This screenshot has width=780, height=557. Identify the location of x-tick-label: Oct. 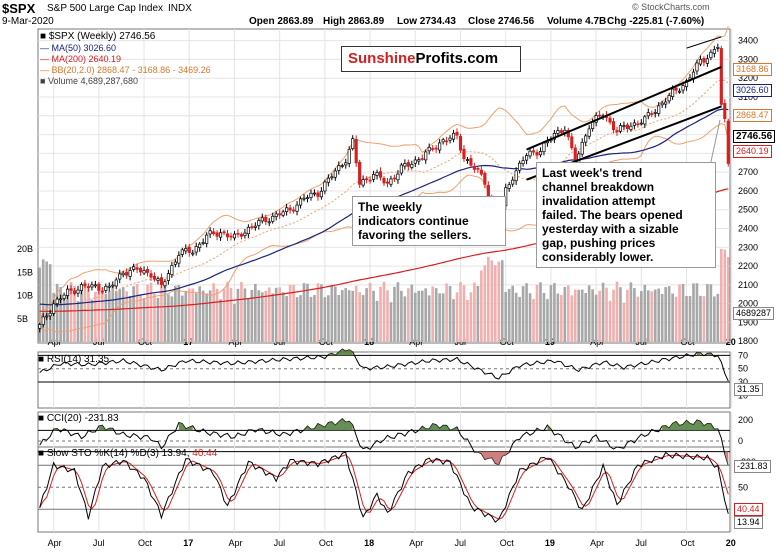
(507, 543).